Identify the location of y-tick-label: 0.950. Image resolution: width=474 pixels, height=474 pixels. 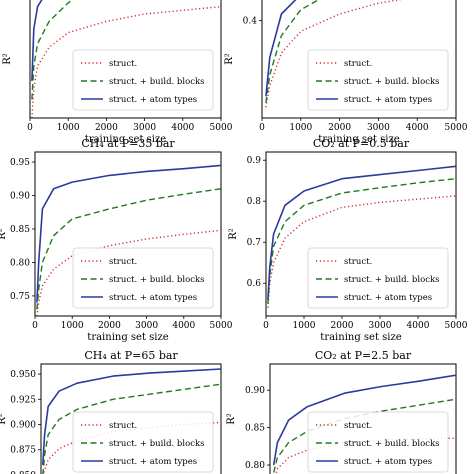
(23, 375).